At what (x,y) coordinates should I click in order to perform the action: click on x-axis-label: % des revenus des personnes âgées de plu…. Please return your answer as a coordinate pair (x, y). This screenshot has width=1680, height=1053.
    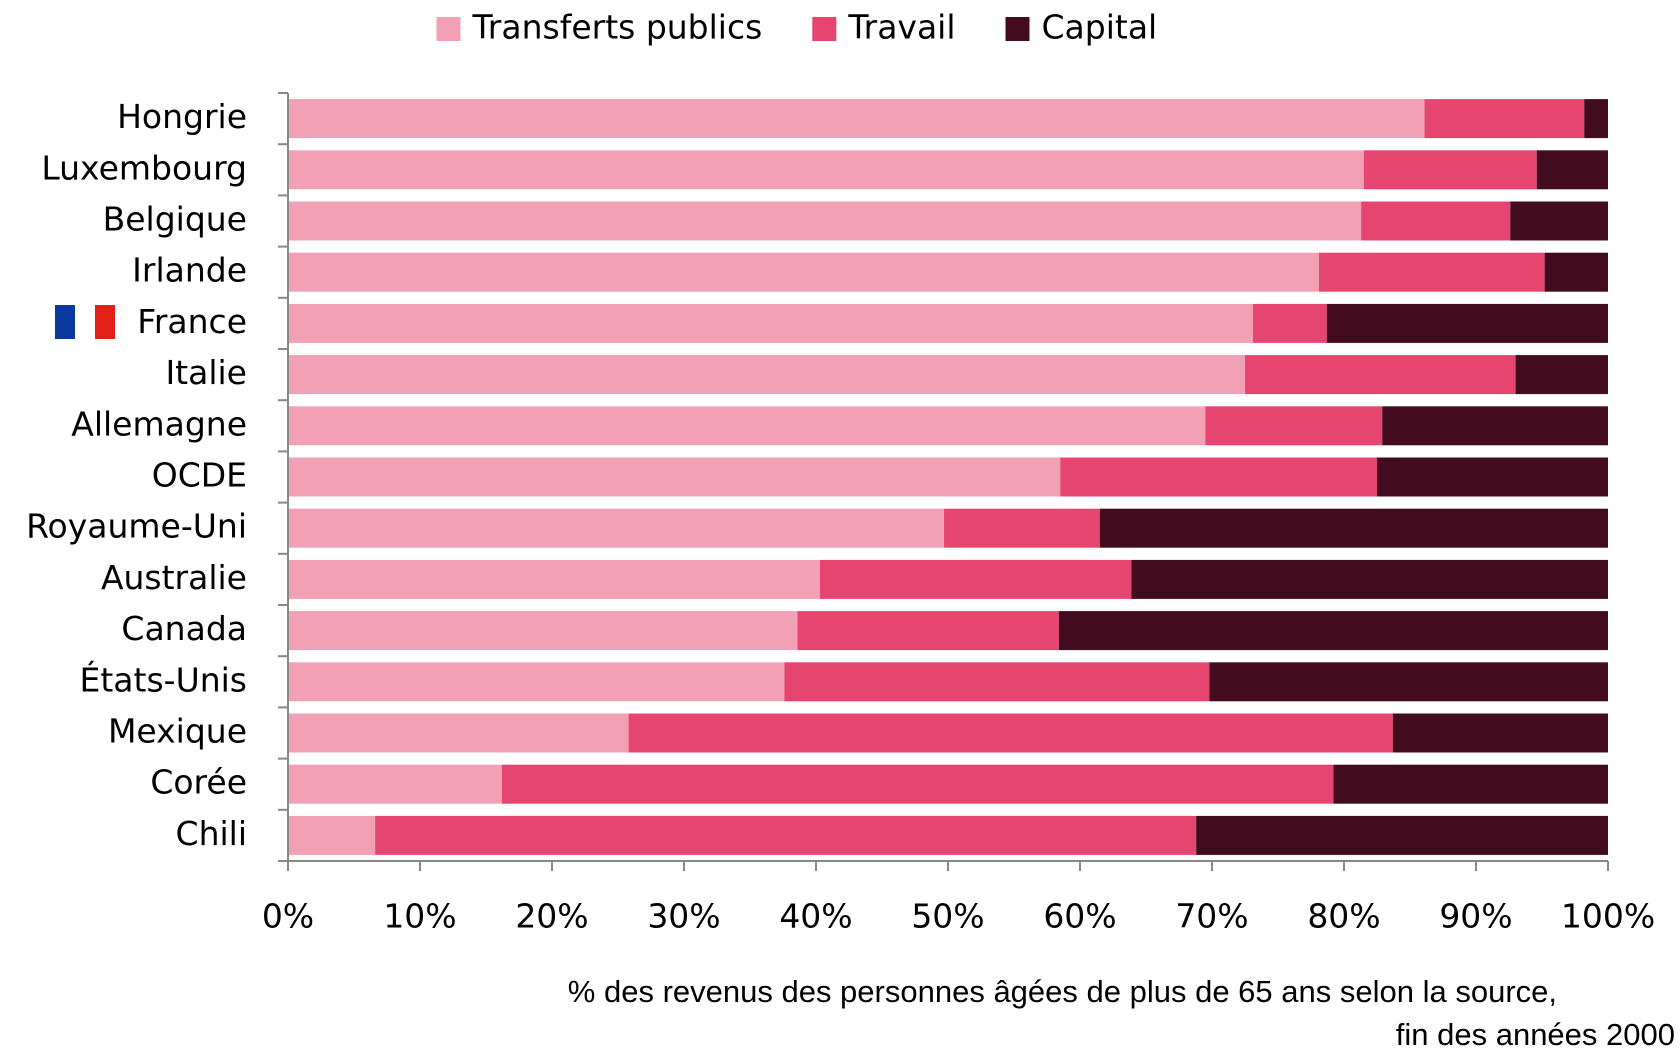
    Looking at the image, I should click on (1062, 991).